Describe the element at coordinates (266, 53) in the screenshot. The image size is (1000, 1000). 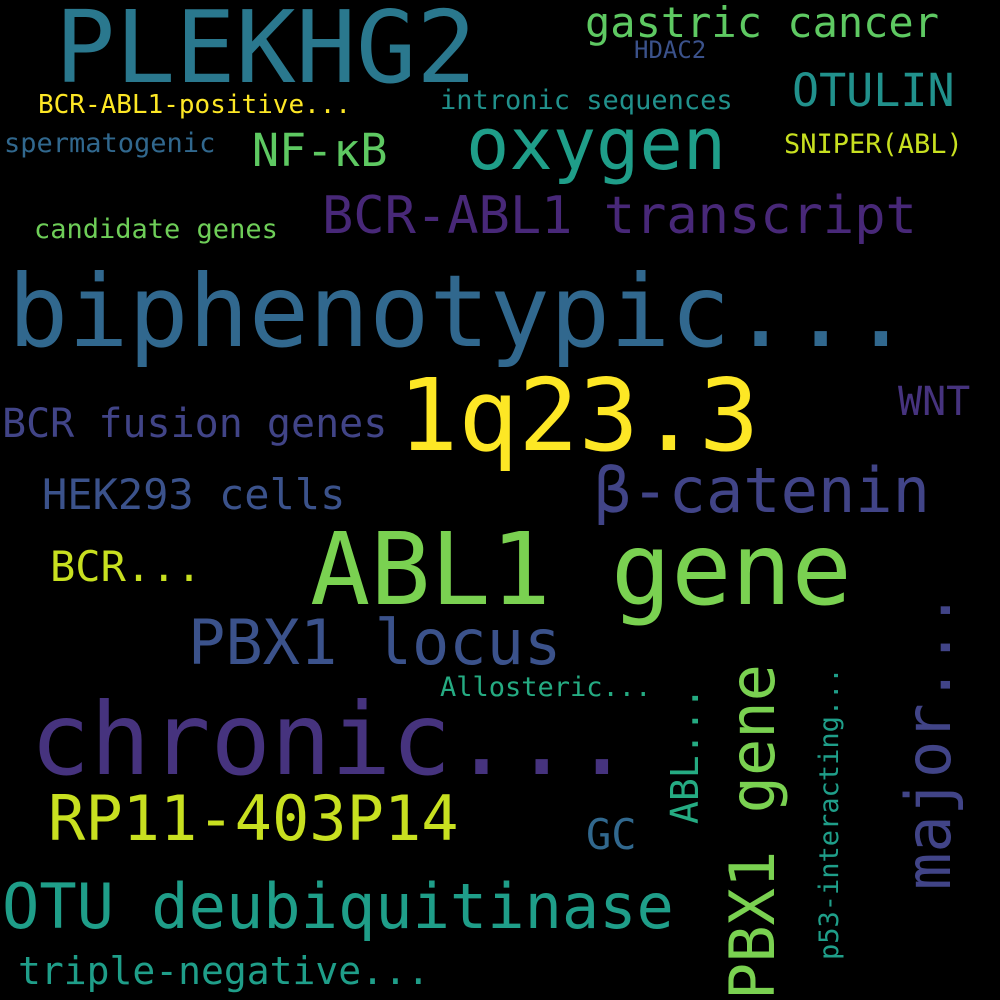
I see `word-plekhg2: PLEKHG2` at that location.